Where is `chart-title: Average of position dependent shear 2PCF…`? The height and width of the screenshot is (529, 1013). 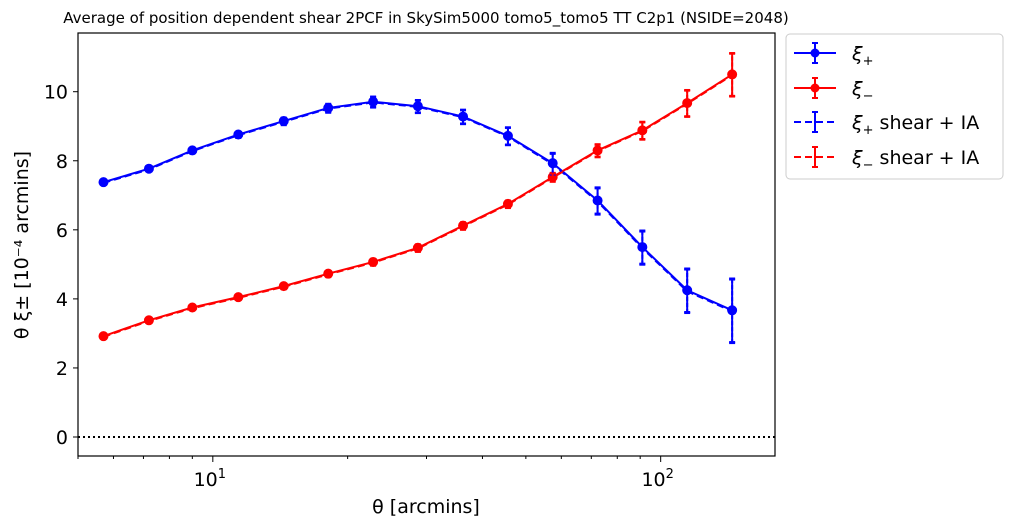 chart-title: Average of position dependent shear 2PCF… is located at coordinates (425, 18).